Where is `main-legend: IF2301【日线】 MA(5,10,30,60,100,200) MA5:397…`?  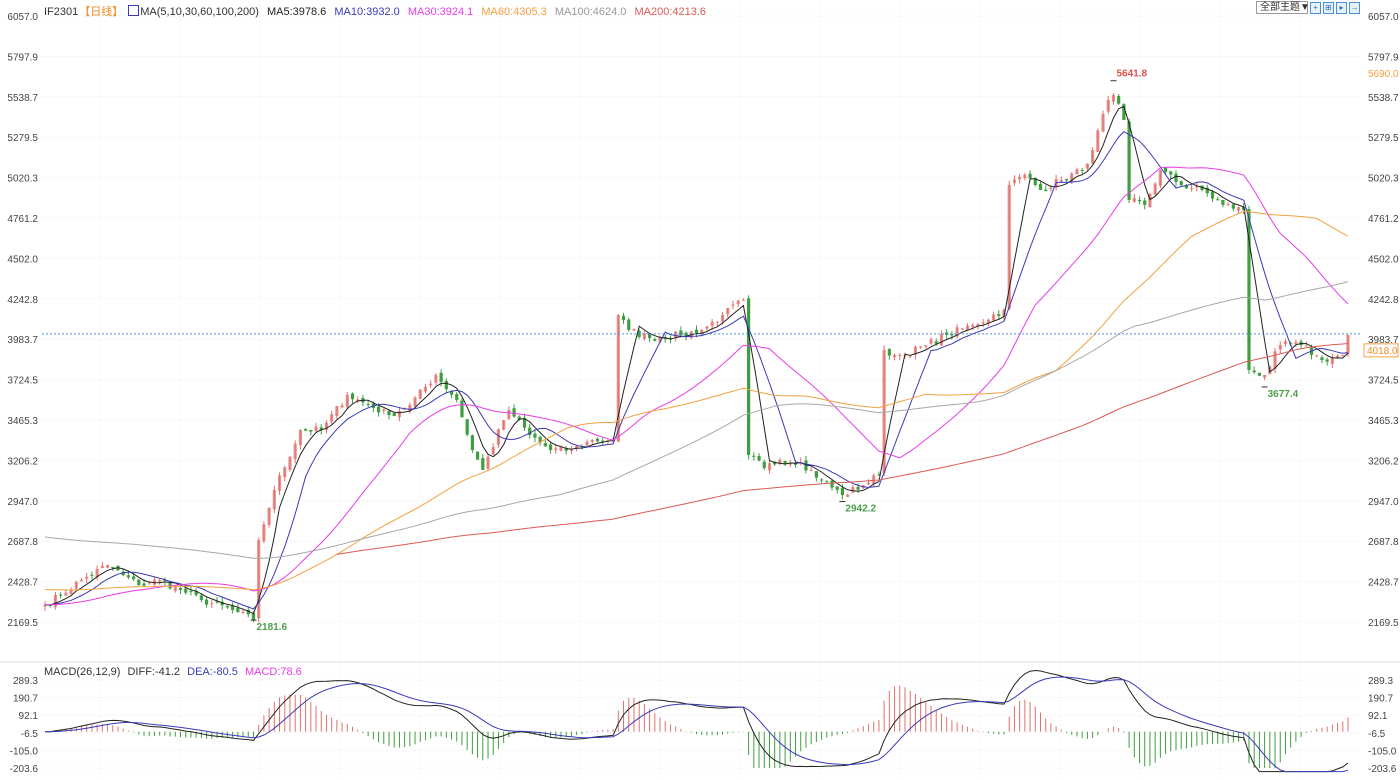 main-legend: IF2301【日线】 MA(5,10,30,60,100,200) MA5:397… is located at coordinates (377, 11).